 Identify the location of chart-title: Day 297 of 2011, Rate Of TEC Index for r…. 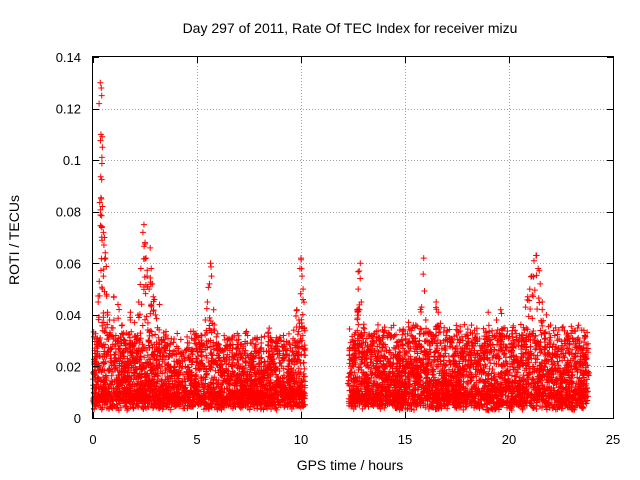
(350, 28).